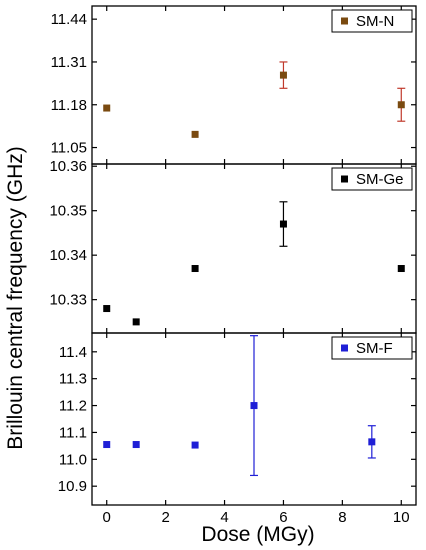  What do you see at coordinates (165, 517) in the screenshot?
I see `x-tick-label: 2` at bounding box center [165, 517].